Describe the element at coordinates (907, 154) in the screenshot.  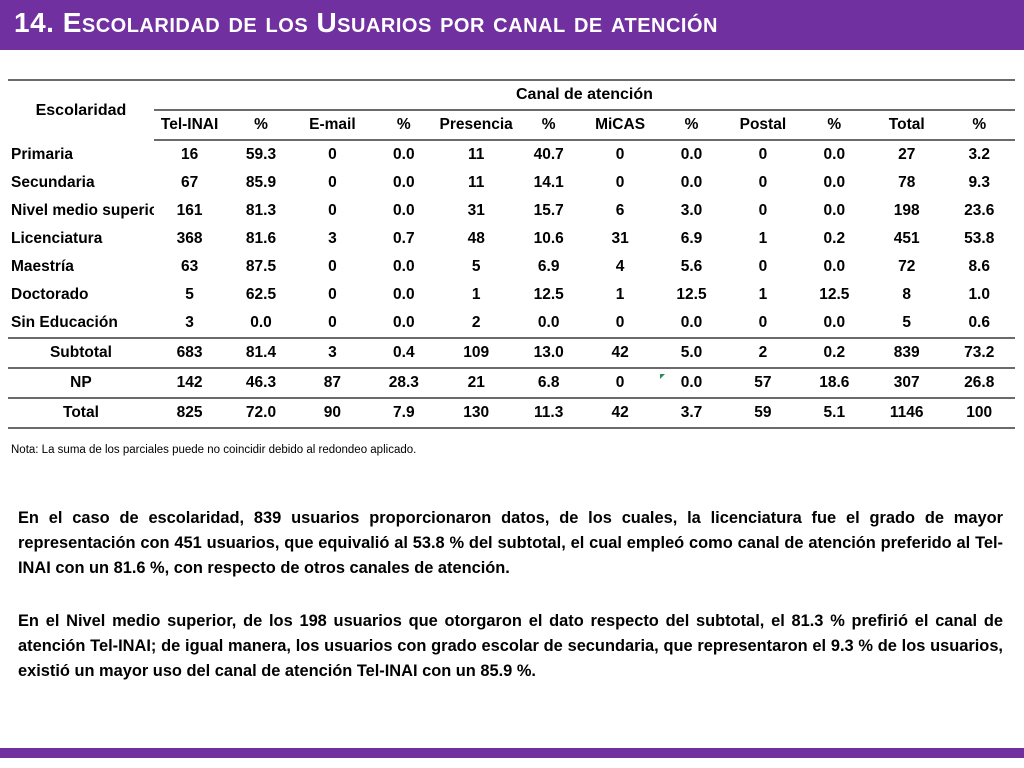
I see `table-cell: 27` at that location.